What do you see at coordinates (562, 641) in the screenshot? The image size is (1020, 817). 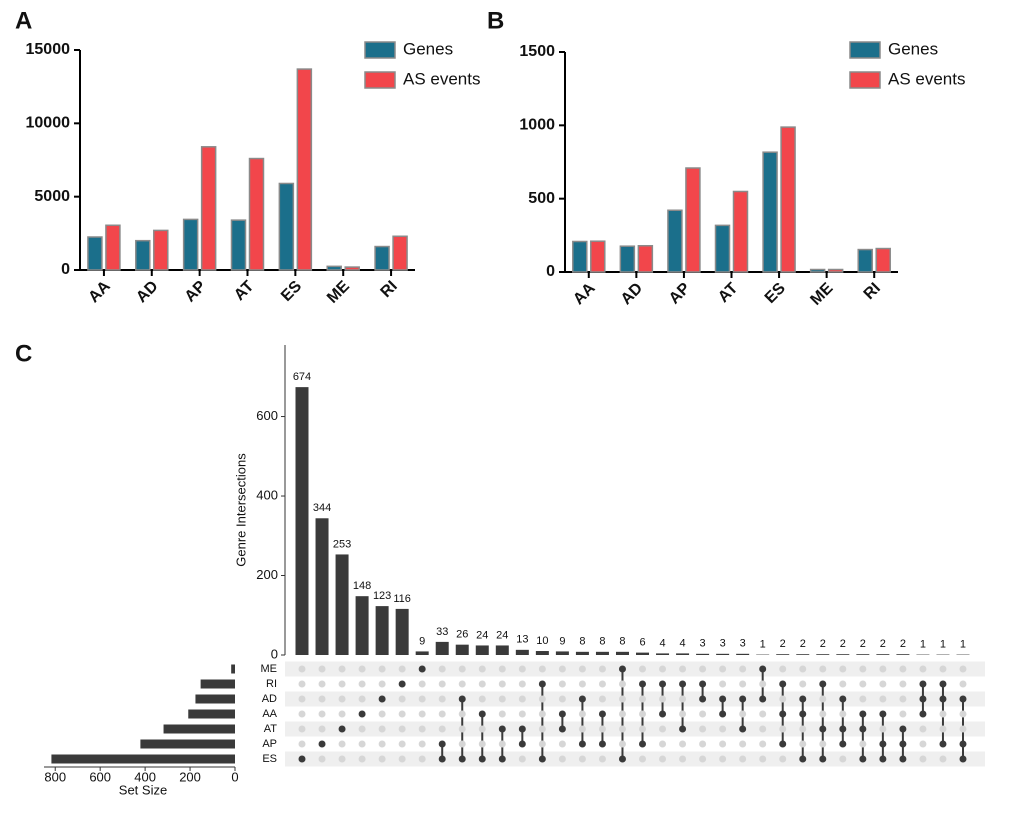 I see `bar-label: 9` at bounding box center [562, 641].